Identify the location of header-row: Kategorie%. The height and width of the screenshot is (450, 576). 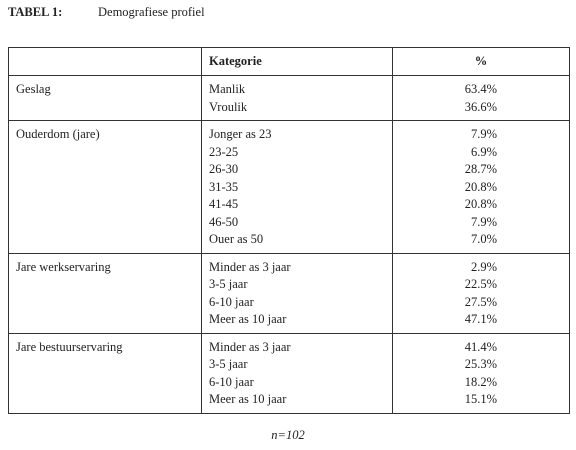
(289, 61).